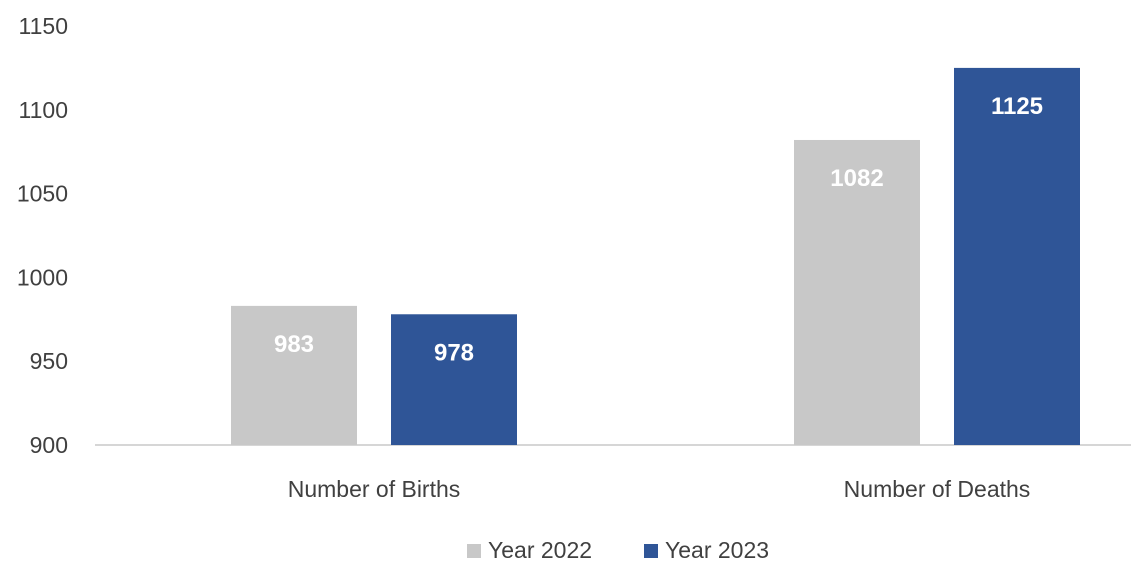  Describe the element at coordinates (294, 344) in the screenshot. I see `data-label: 983` at that location.